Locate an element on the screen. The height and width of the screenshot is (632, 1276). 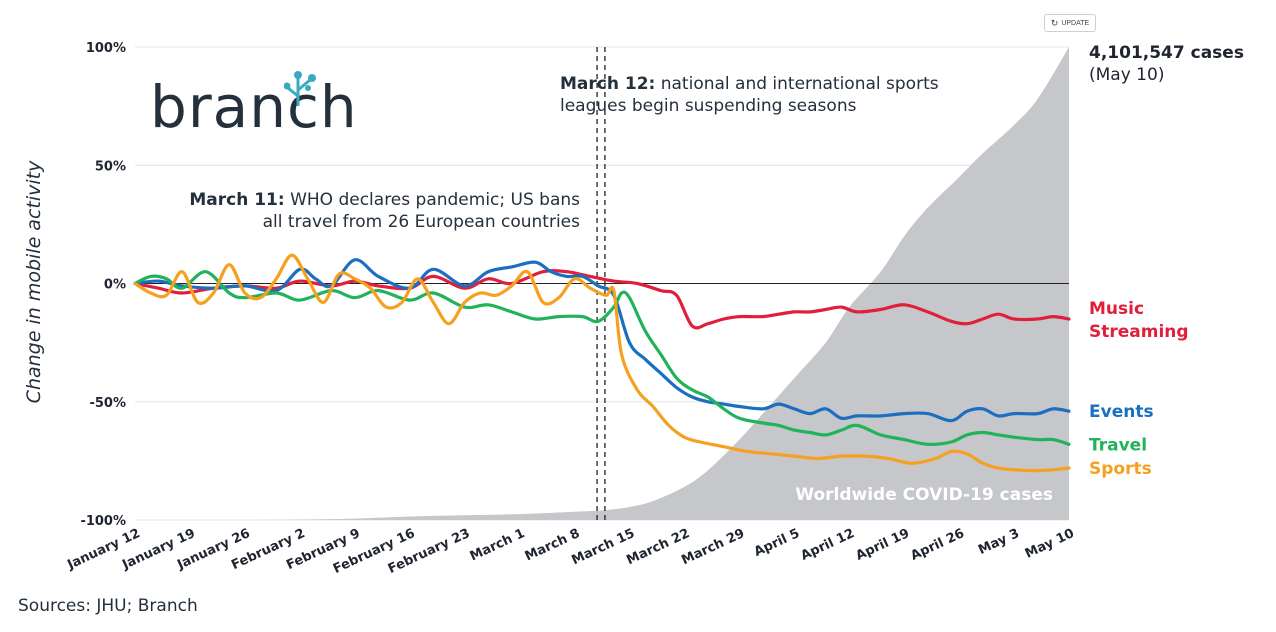
x-tick-label: April 12 is located at coordinates (828, 545).